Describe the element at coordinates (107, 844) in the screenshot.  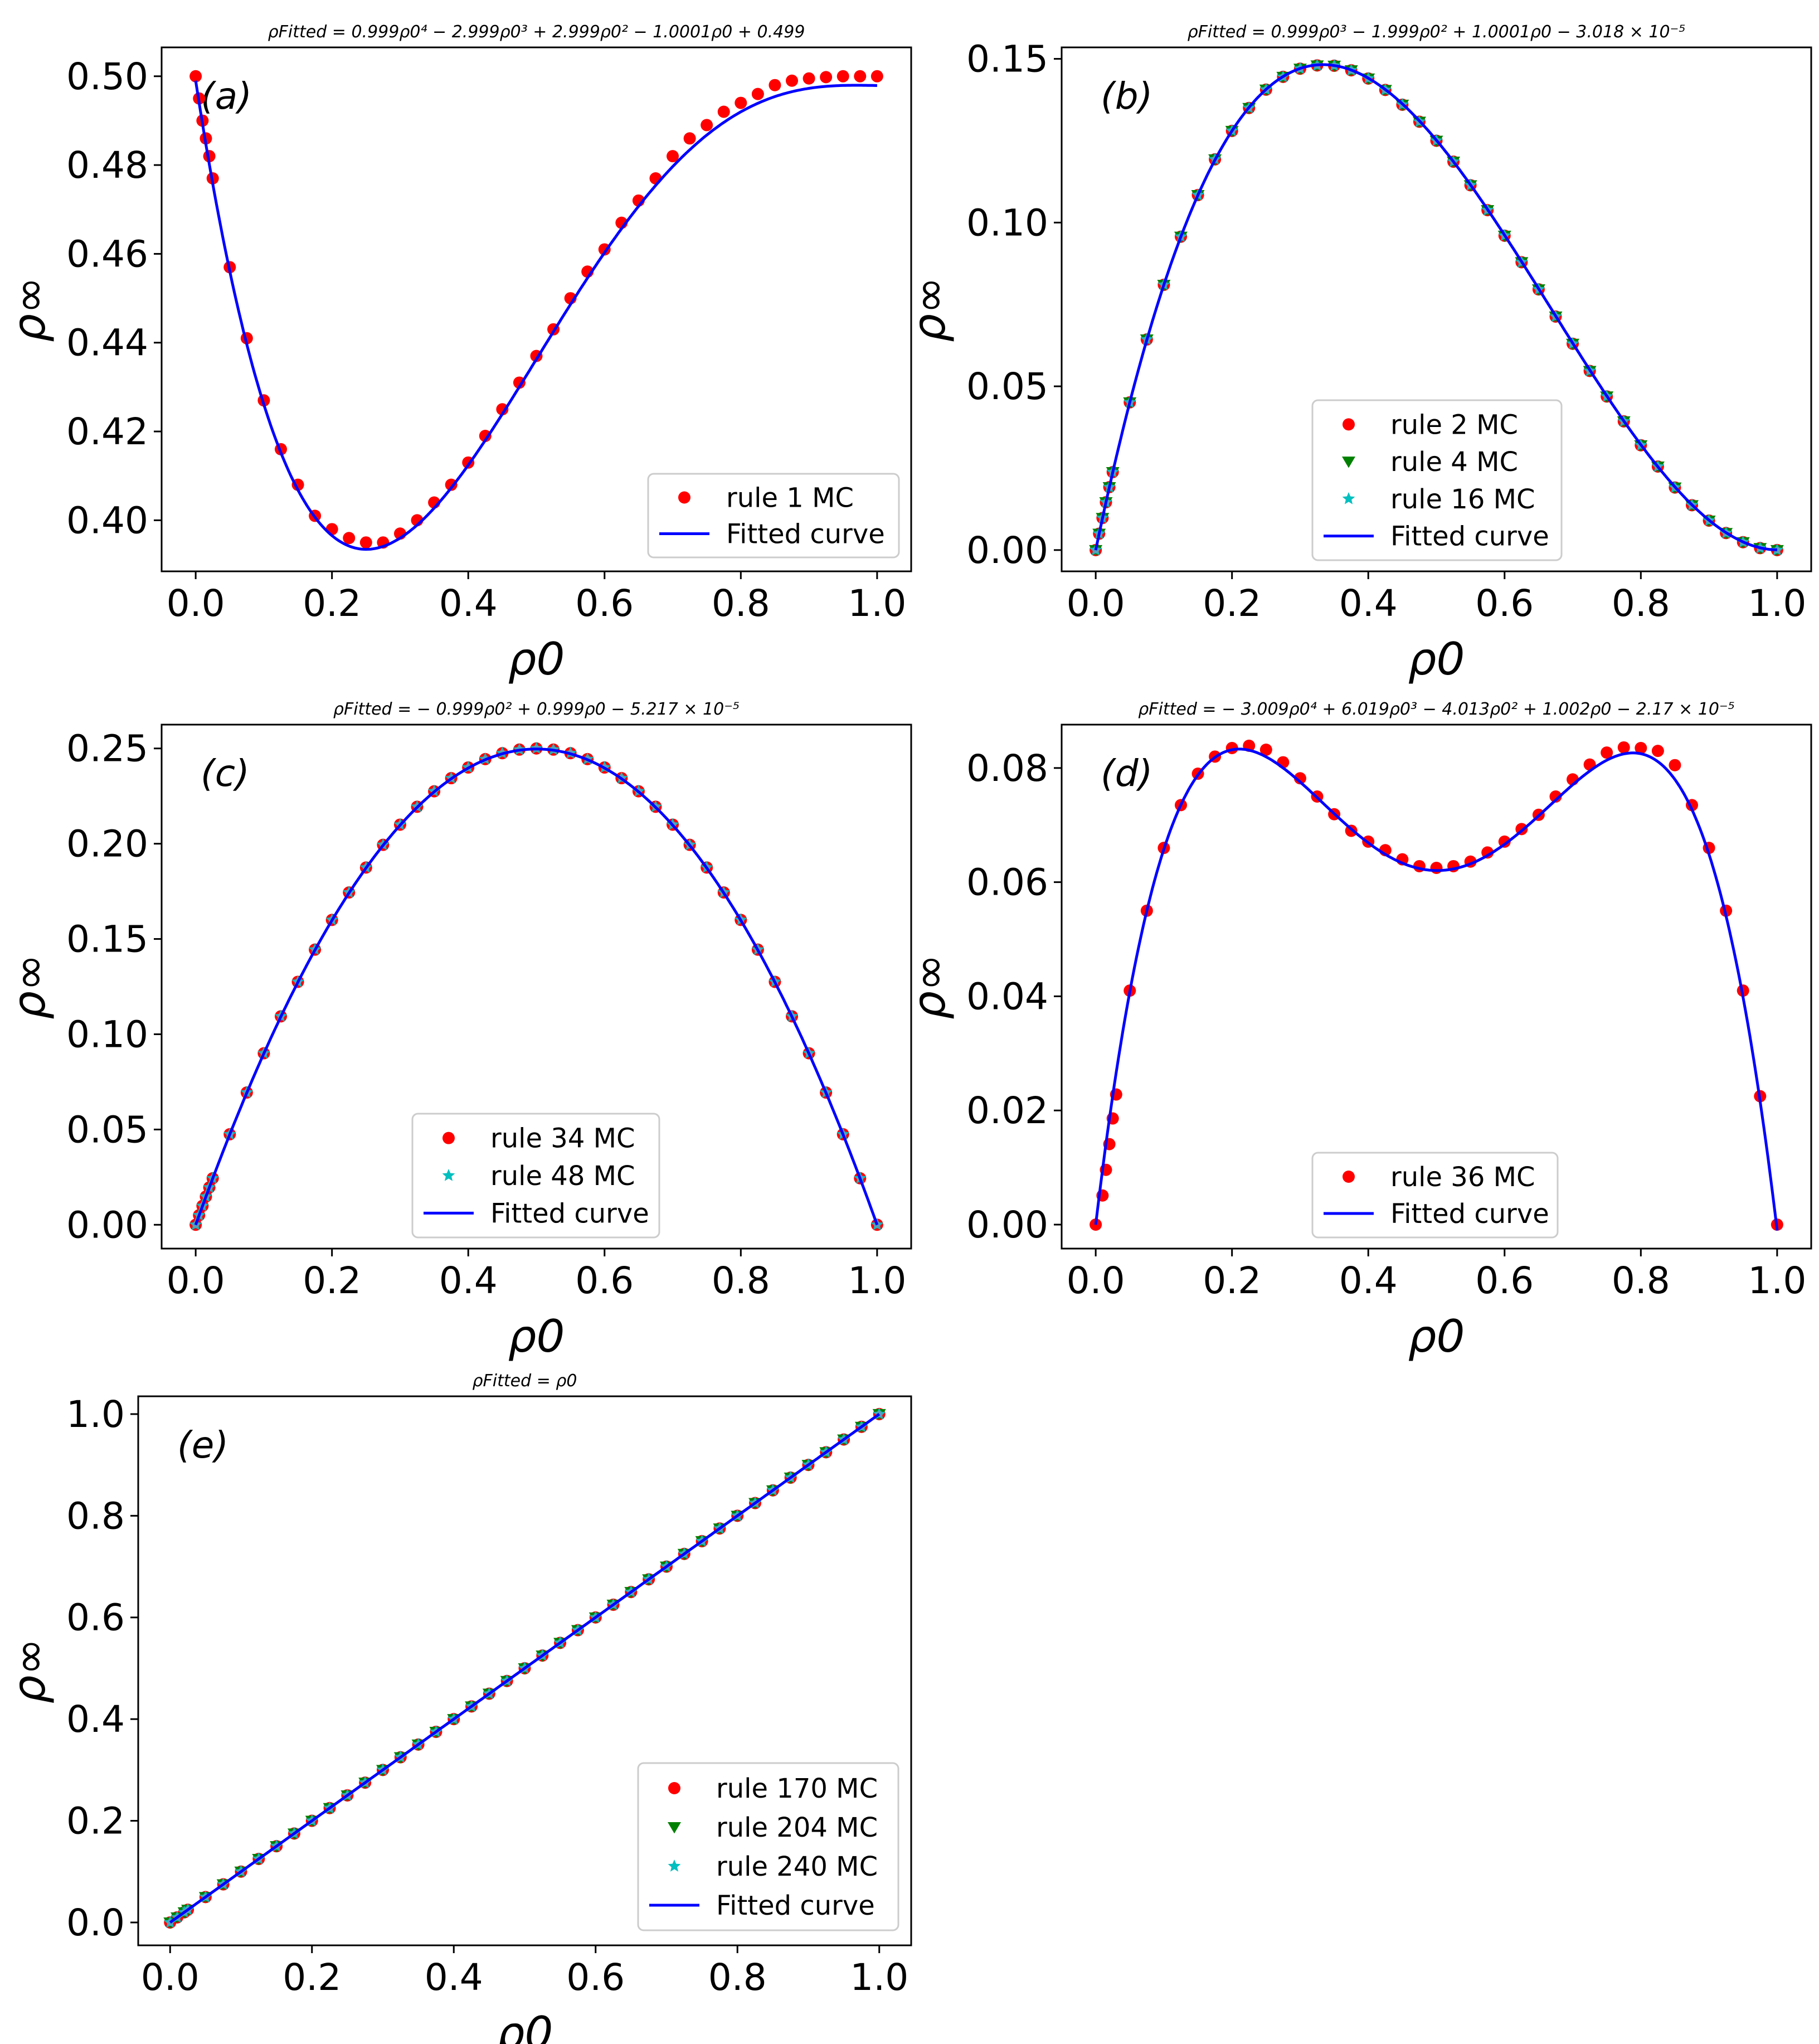
I see `y-tick-label: 0.20` at that location.